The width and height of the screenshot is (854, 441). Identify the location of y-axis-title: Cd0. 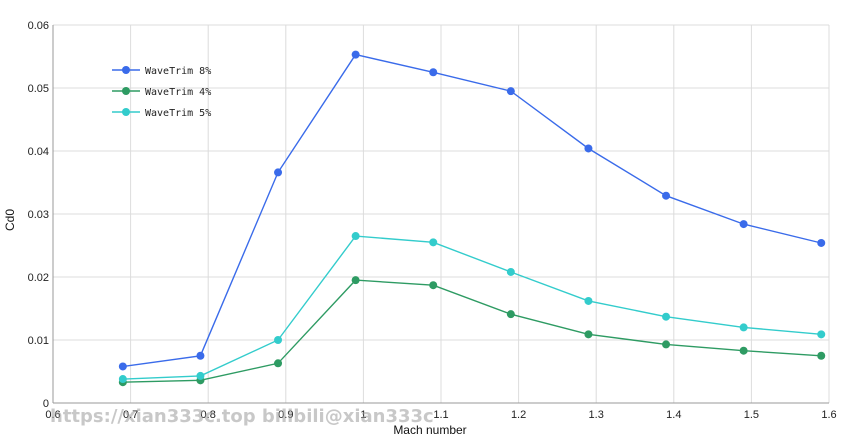
(10, 220).